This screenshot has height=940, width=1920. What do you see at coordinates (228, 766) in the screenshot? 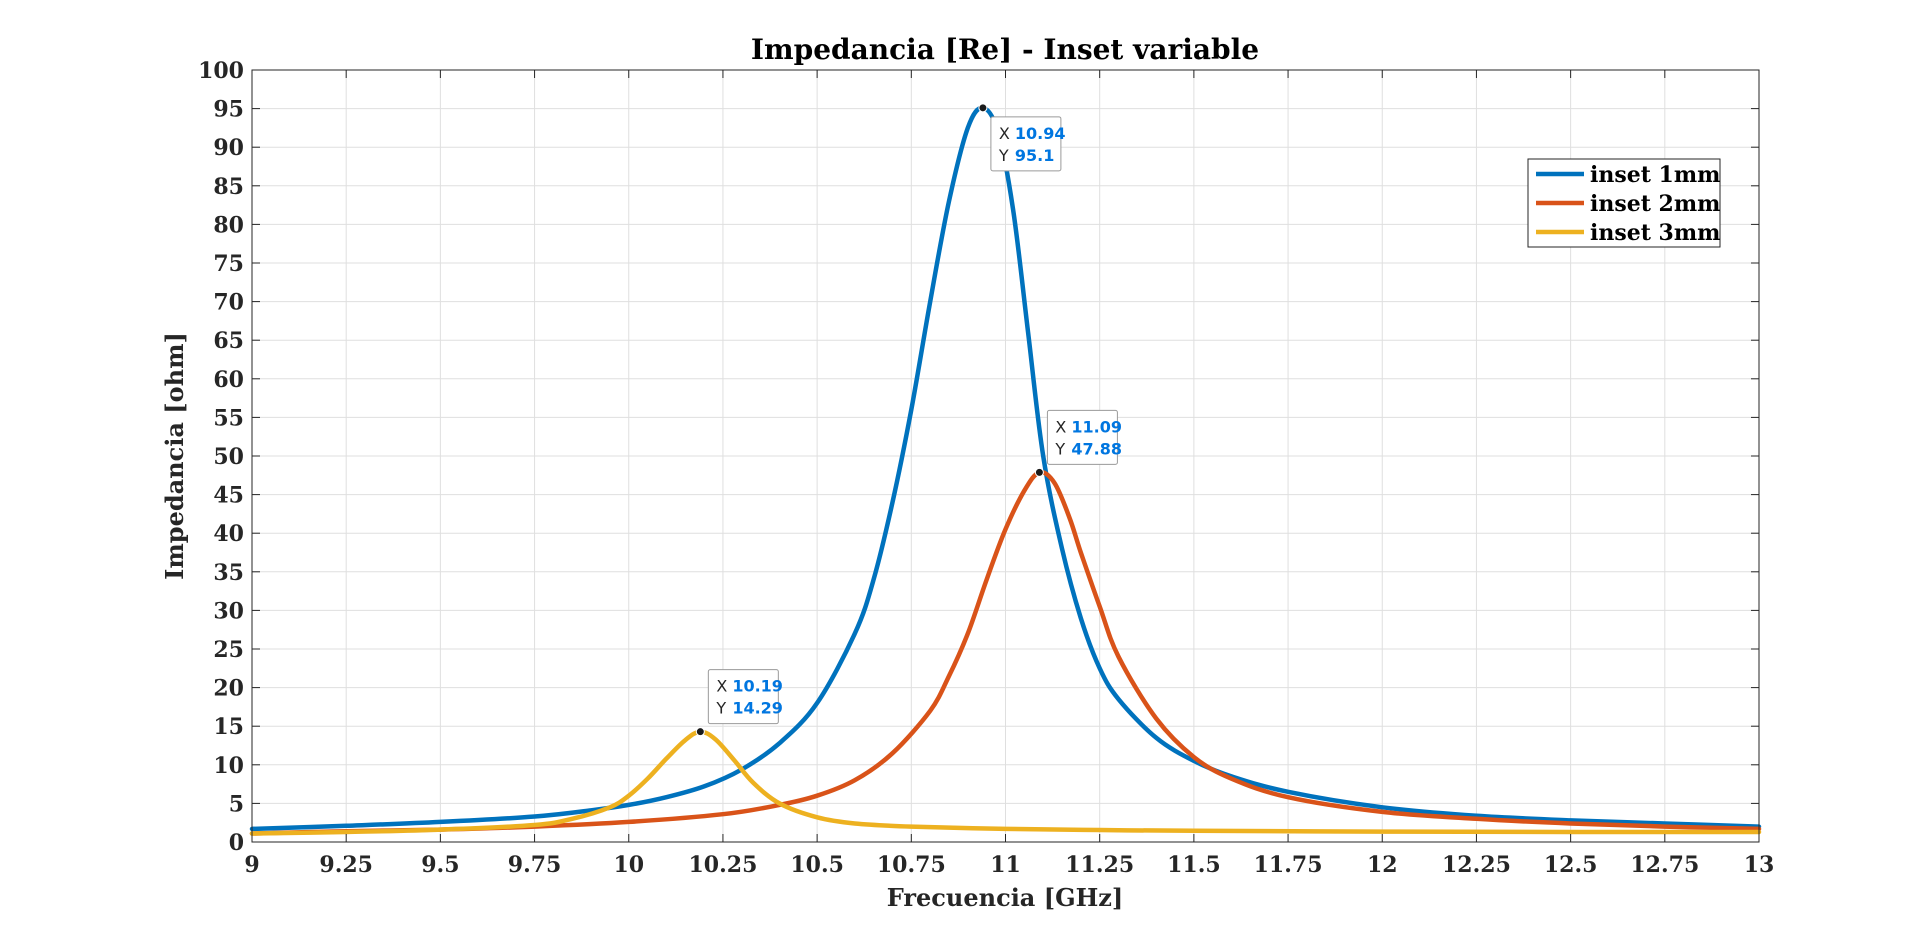
I see `y-tick-label: 10` at bounding box center [228, 766].